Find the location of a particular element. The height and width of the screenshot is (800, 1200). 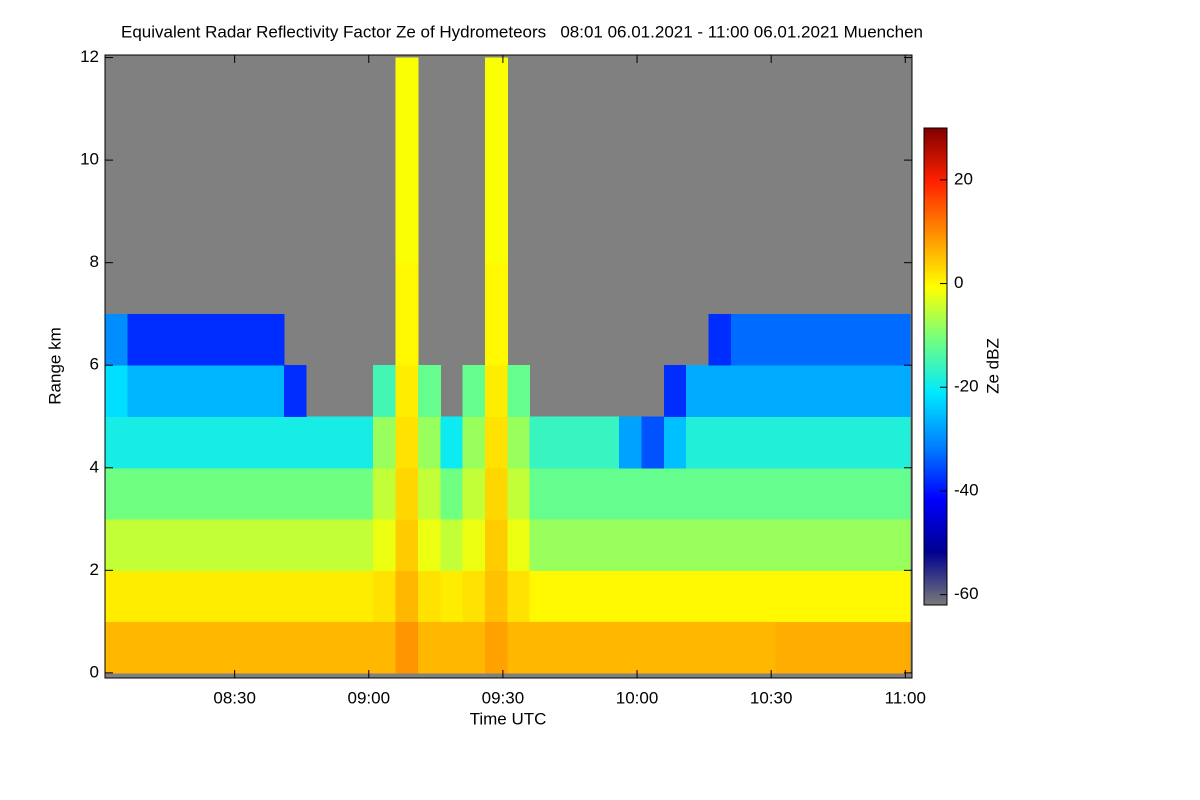

x-tick-label: 08:30 is located at coordinates (234, 697).